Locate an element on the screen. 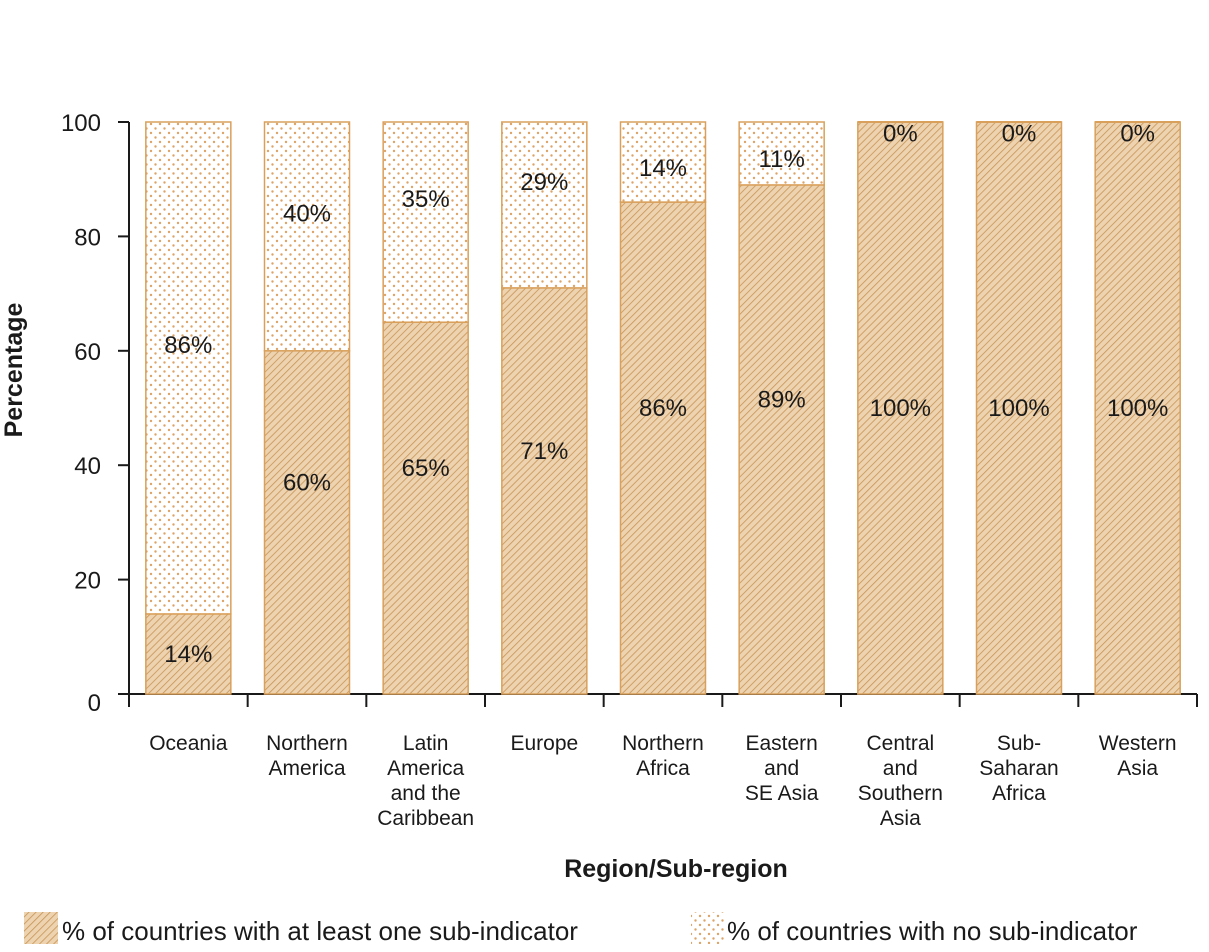  legend-swatch-hatch is located at coordinates (41, 928).